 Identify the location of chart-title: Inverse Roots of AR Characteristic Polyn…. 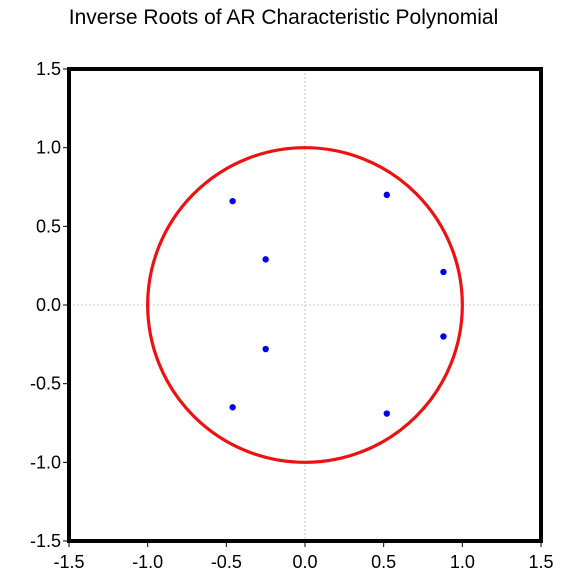
(283, 17).